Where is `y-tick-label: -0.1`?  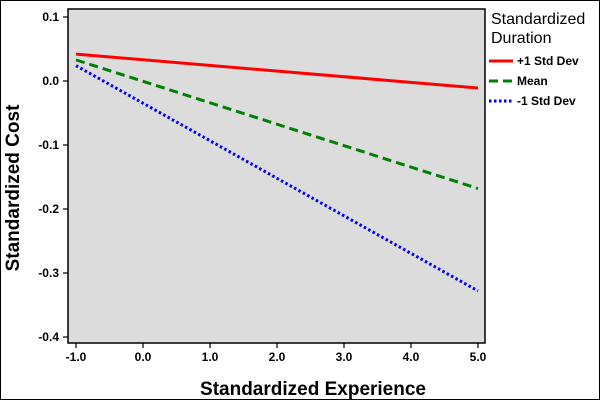 y-tick-label: -0.1 is located at coordinates (48, 145).